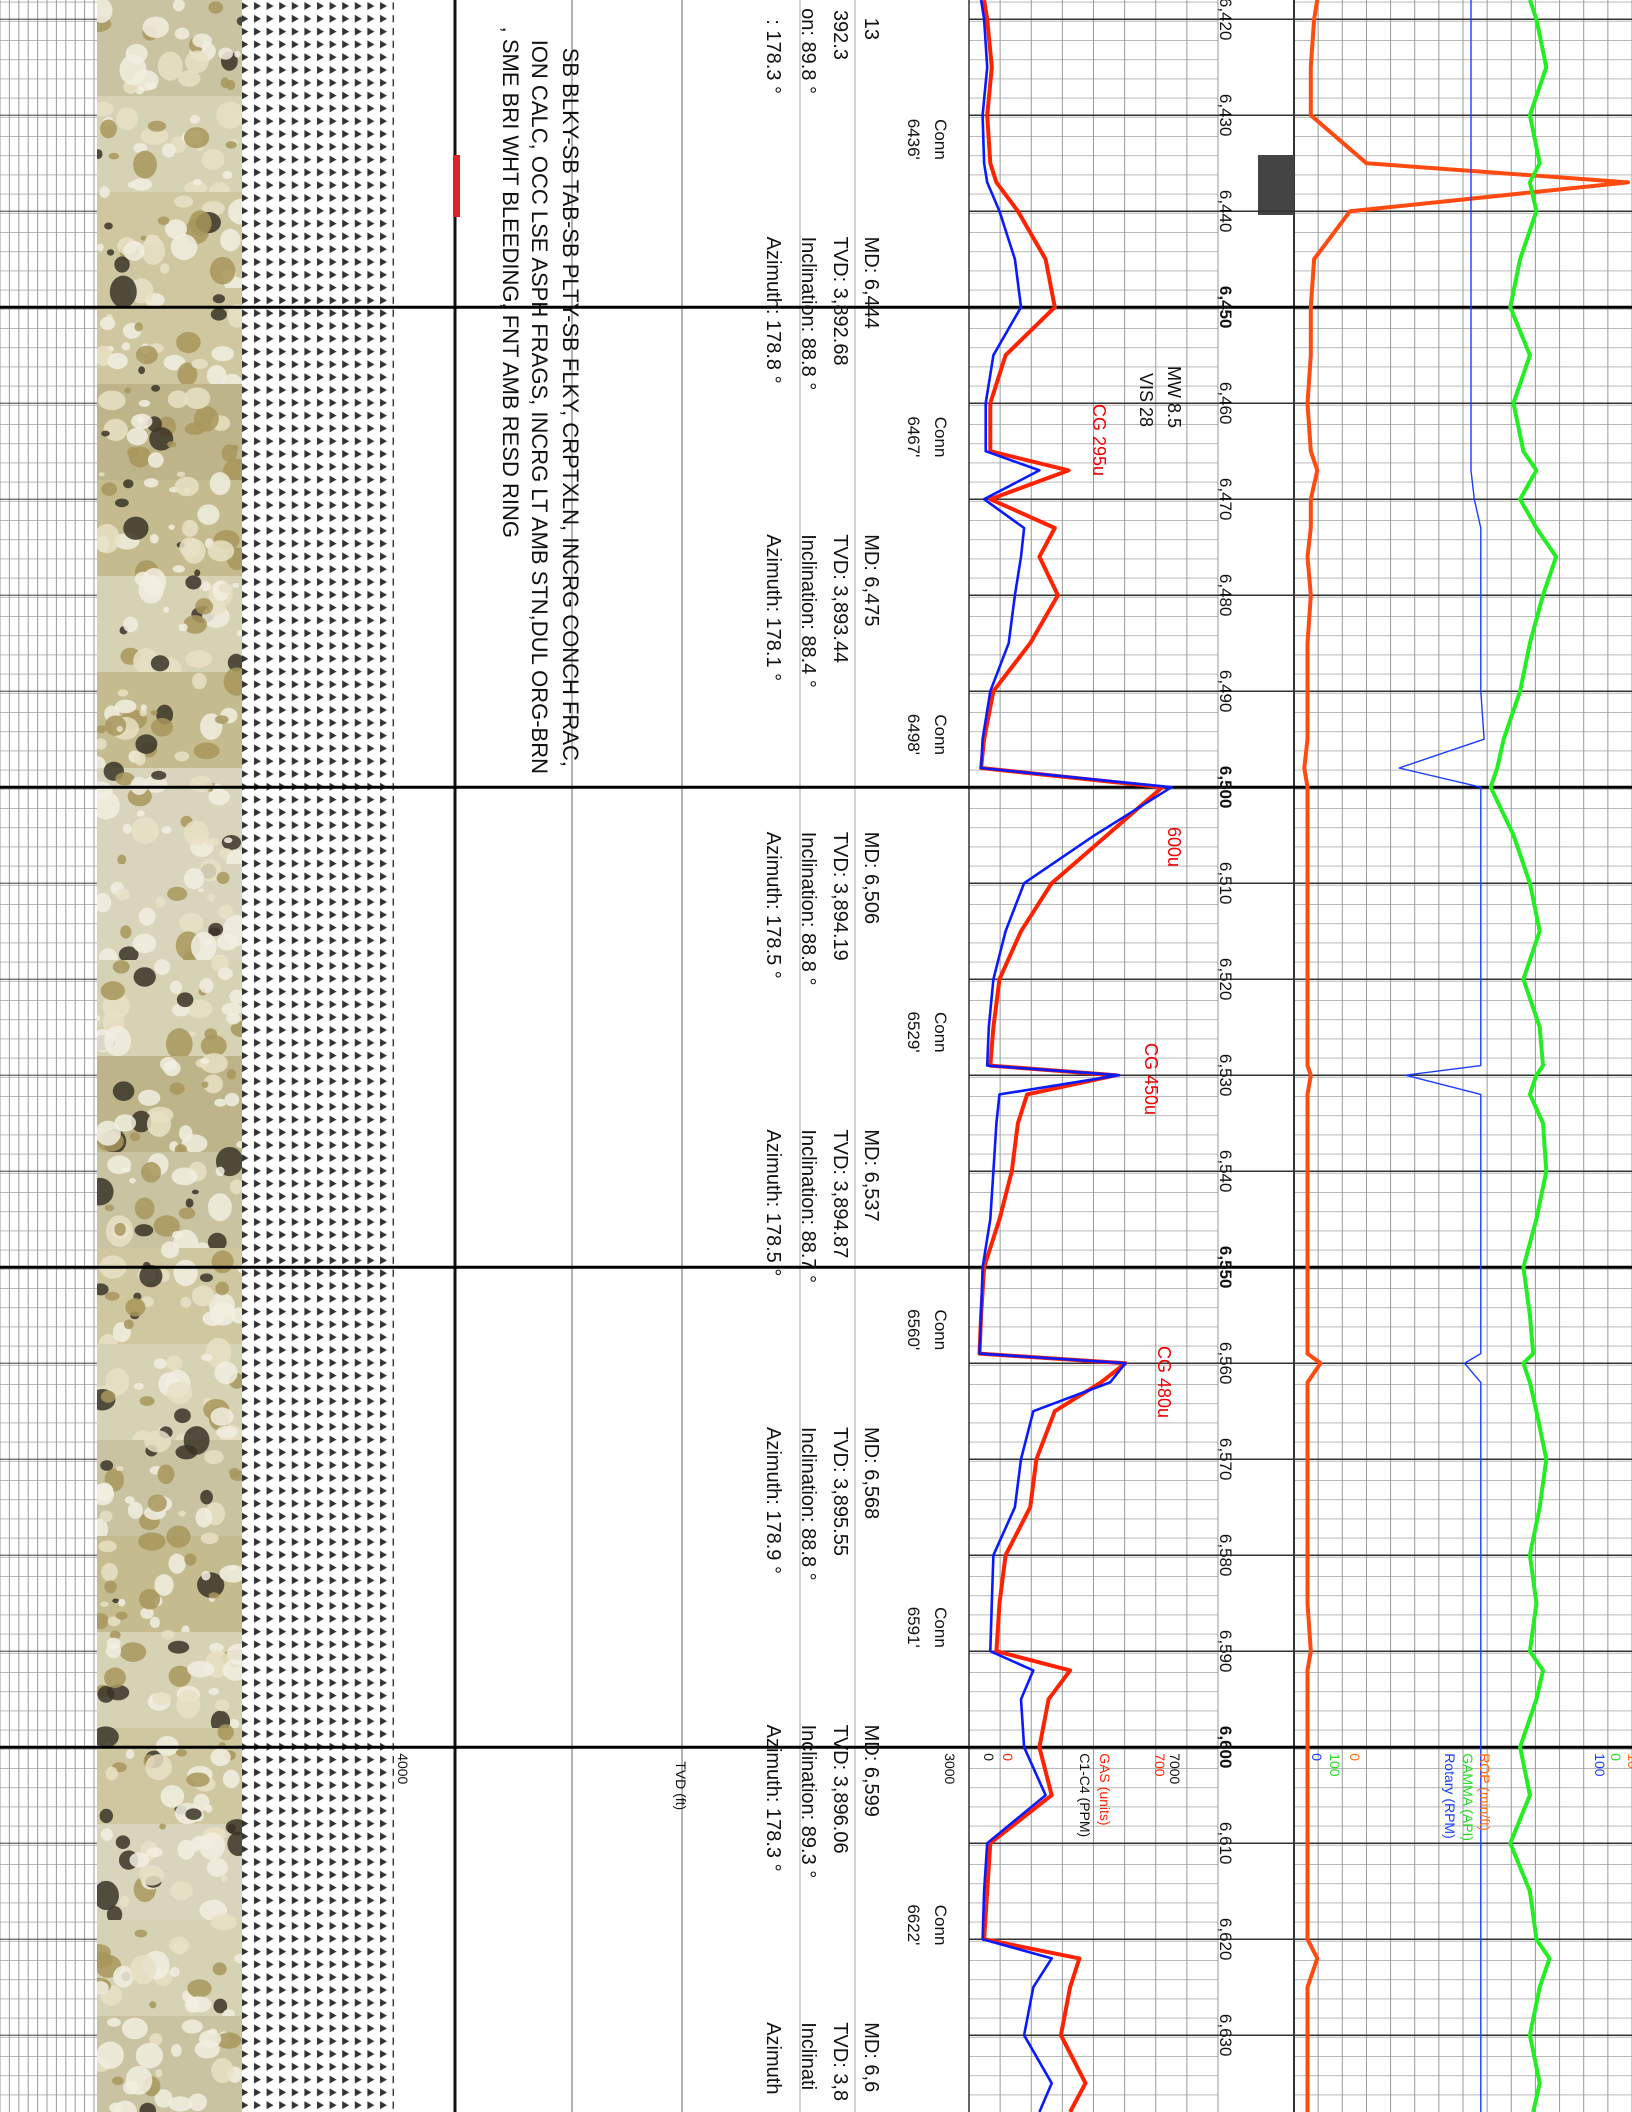  Describe the element at coordinates (773, 310) in the screenshot. I see `survey-text: Azimuth: 178.8 °` at that location.